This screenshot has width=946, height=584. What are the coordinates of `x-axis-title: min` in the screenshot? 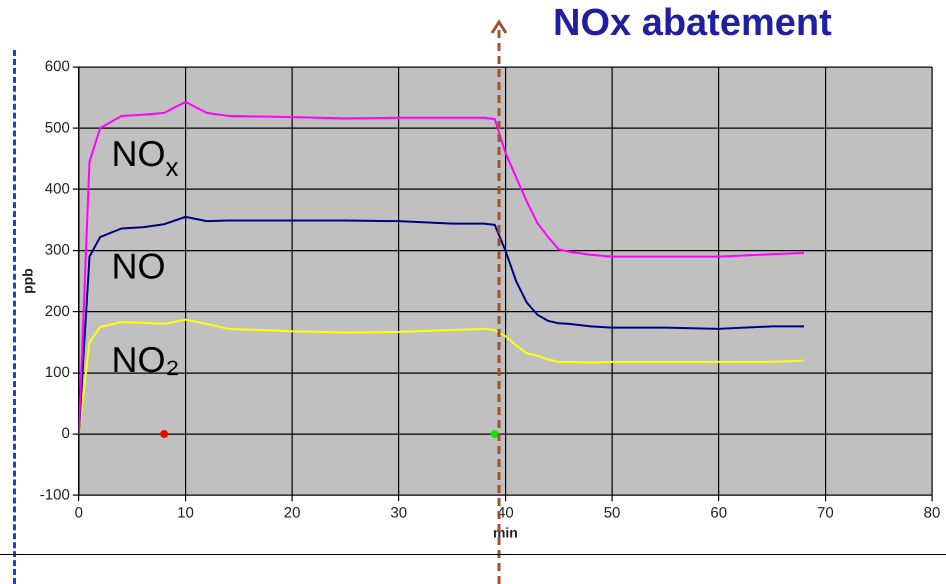 It's located at (505, 532).